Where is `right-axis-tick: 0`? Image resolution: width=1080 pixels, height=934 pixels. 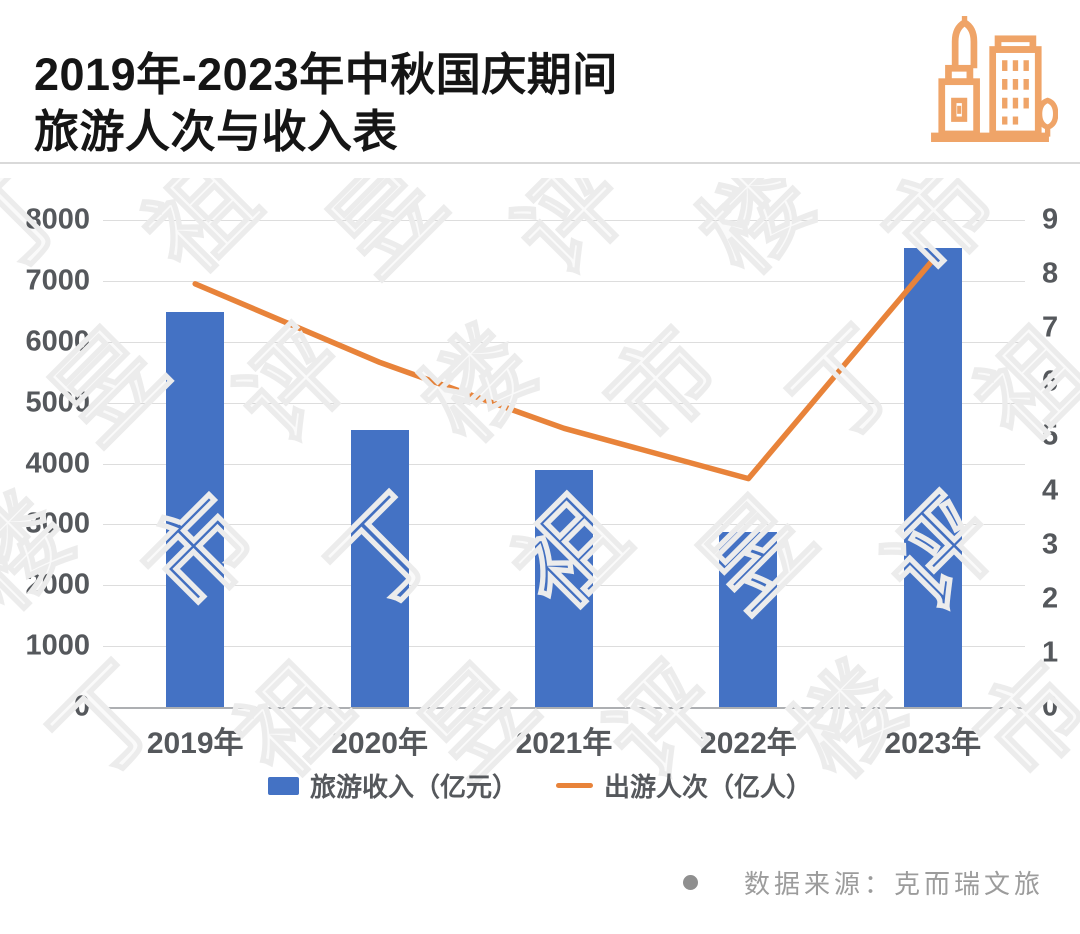
right-axis-tick: 0 is located at coordinates (1050, 706).